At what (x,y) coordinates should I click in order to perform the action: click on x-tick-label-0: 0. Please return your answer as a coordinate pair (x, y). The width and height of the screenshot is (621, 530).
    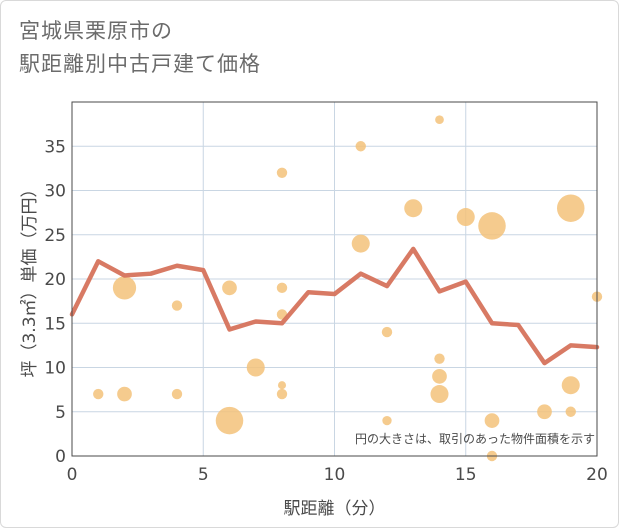
    Looking at the image, I should click on (72, 475).